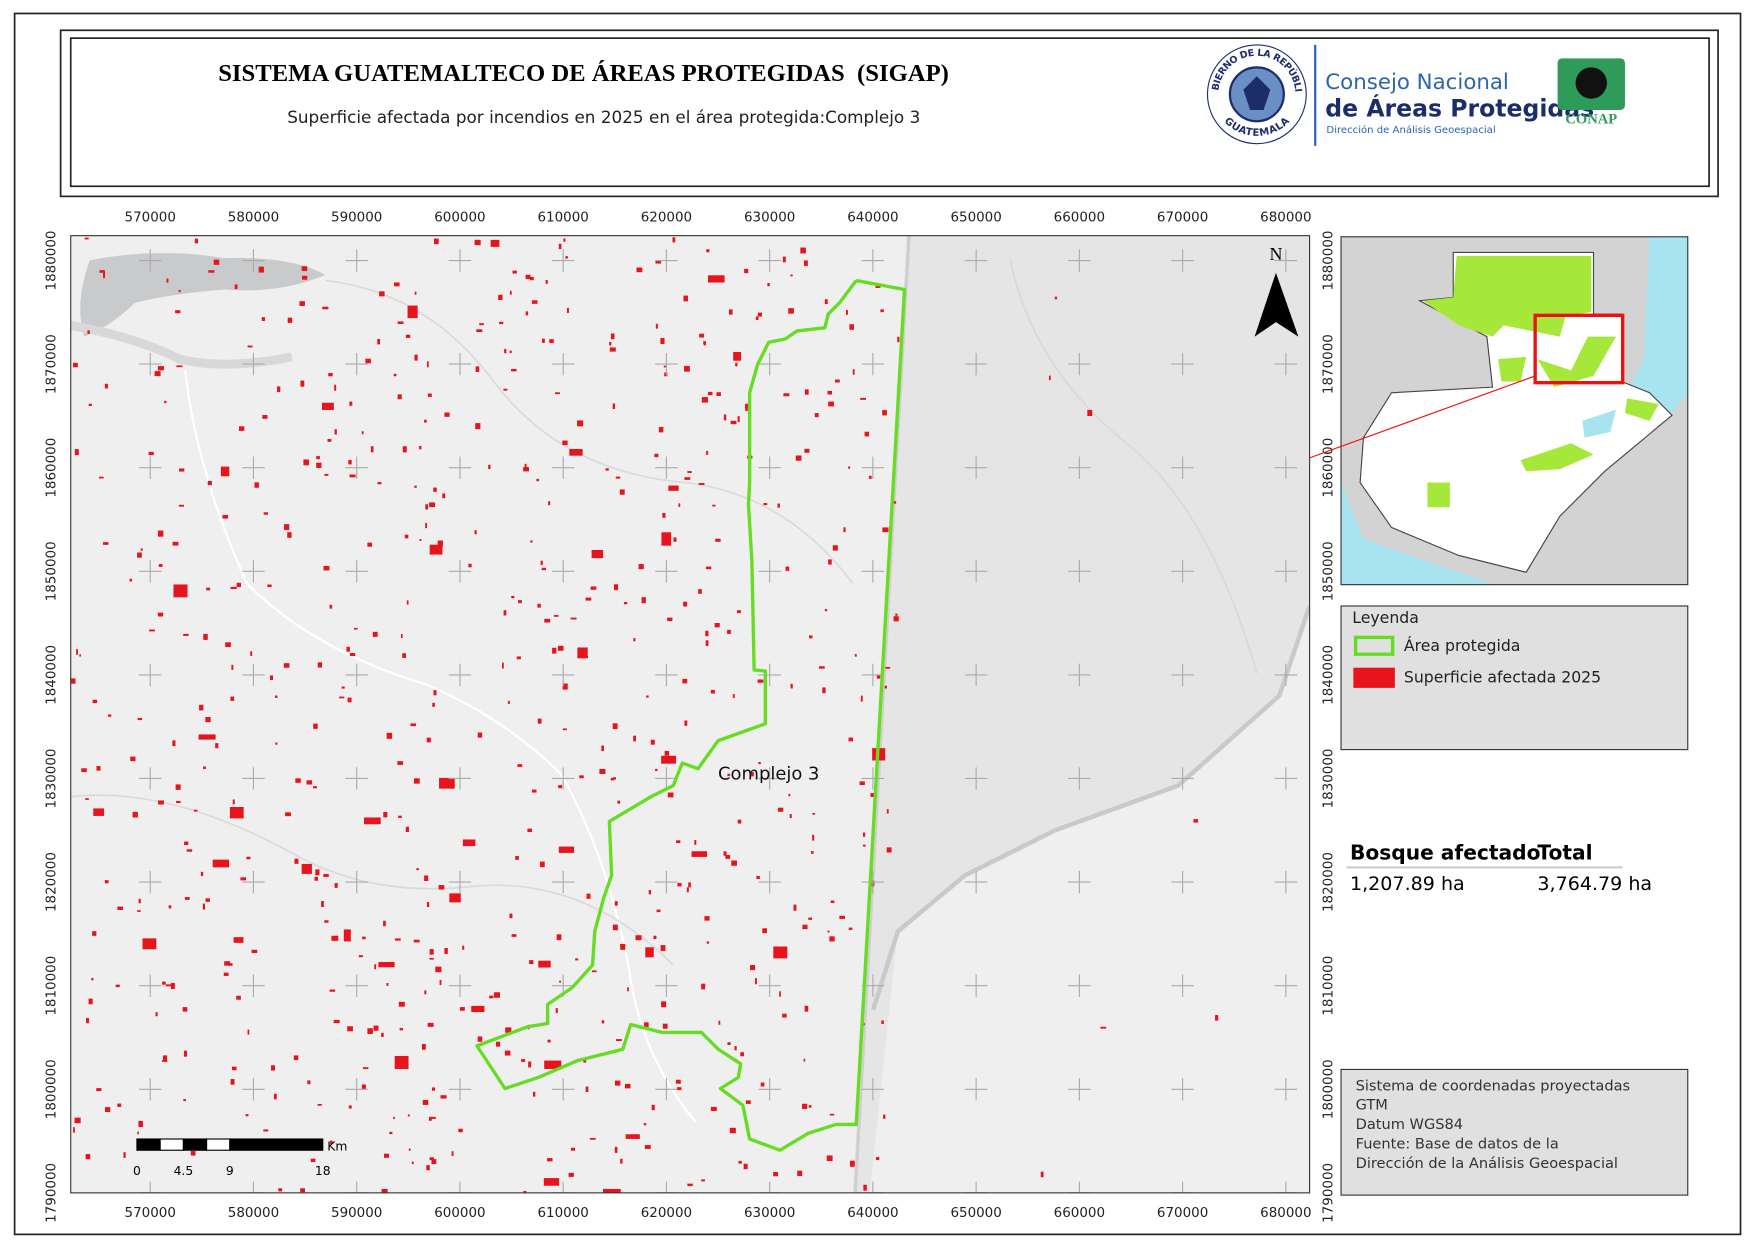  What do you see at coordinates (1417, 533) in the screenshot?
I see `inset-ocean` at bounding box center [1417, 533].